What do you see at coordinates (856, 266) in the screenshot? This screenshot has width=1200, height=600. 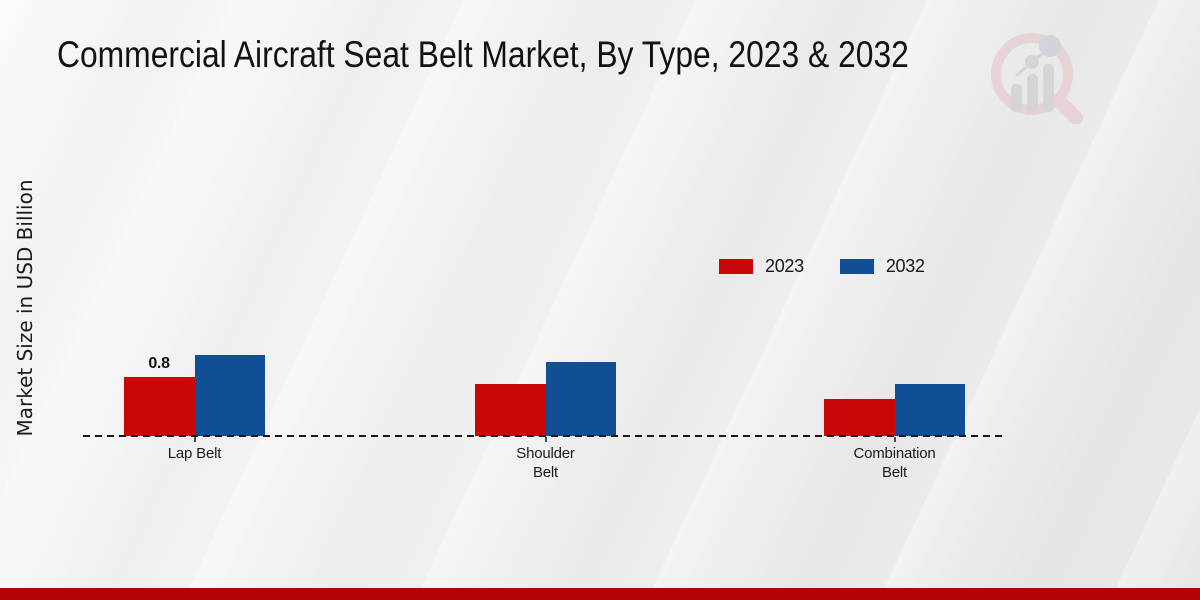 I see `legend-swatch-2032` at bounding box center [856, 266].